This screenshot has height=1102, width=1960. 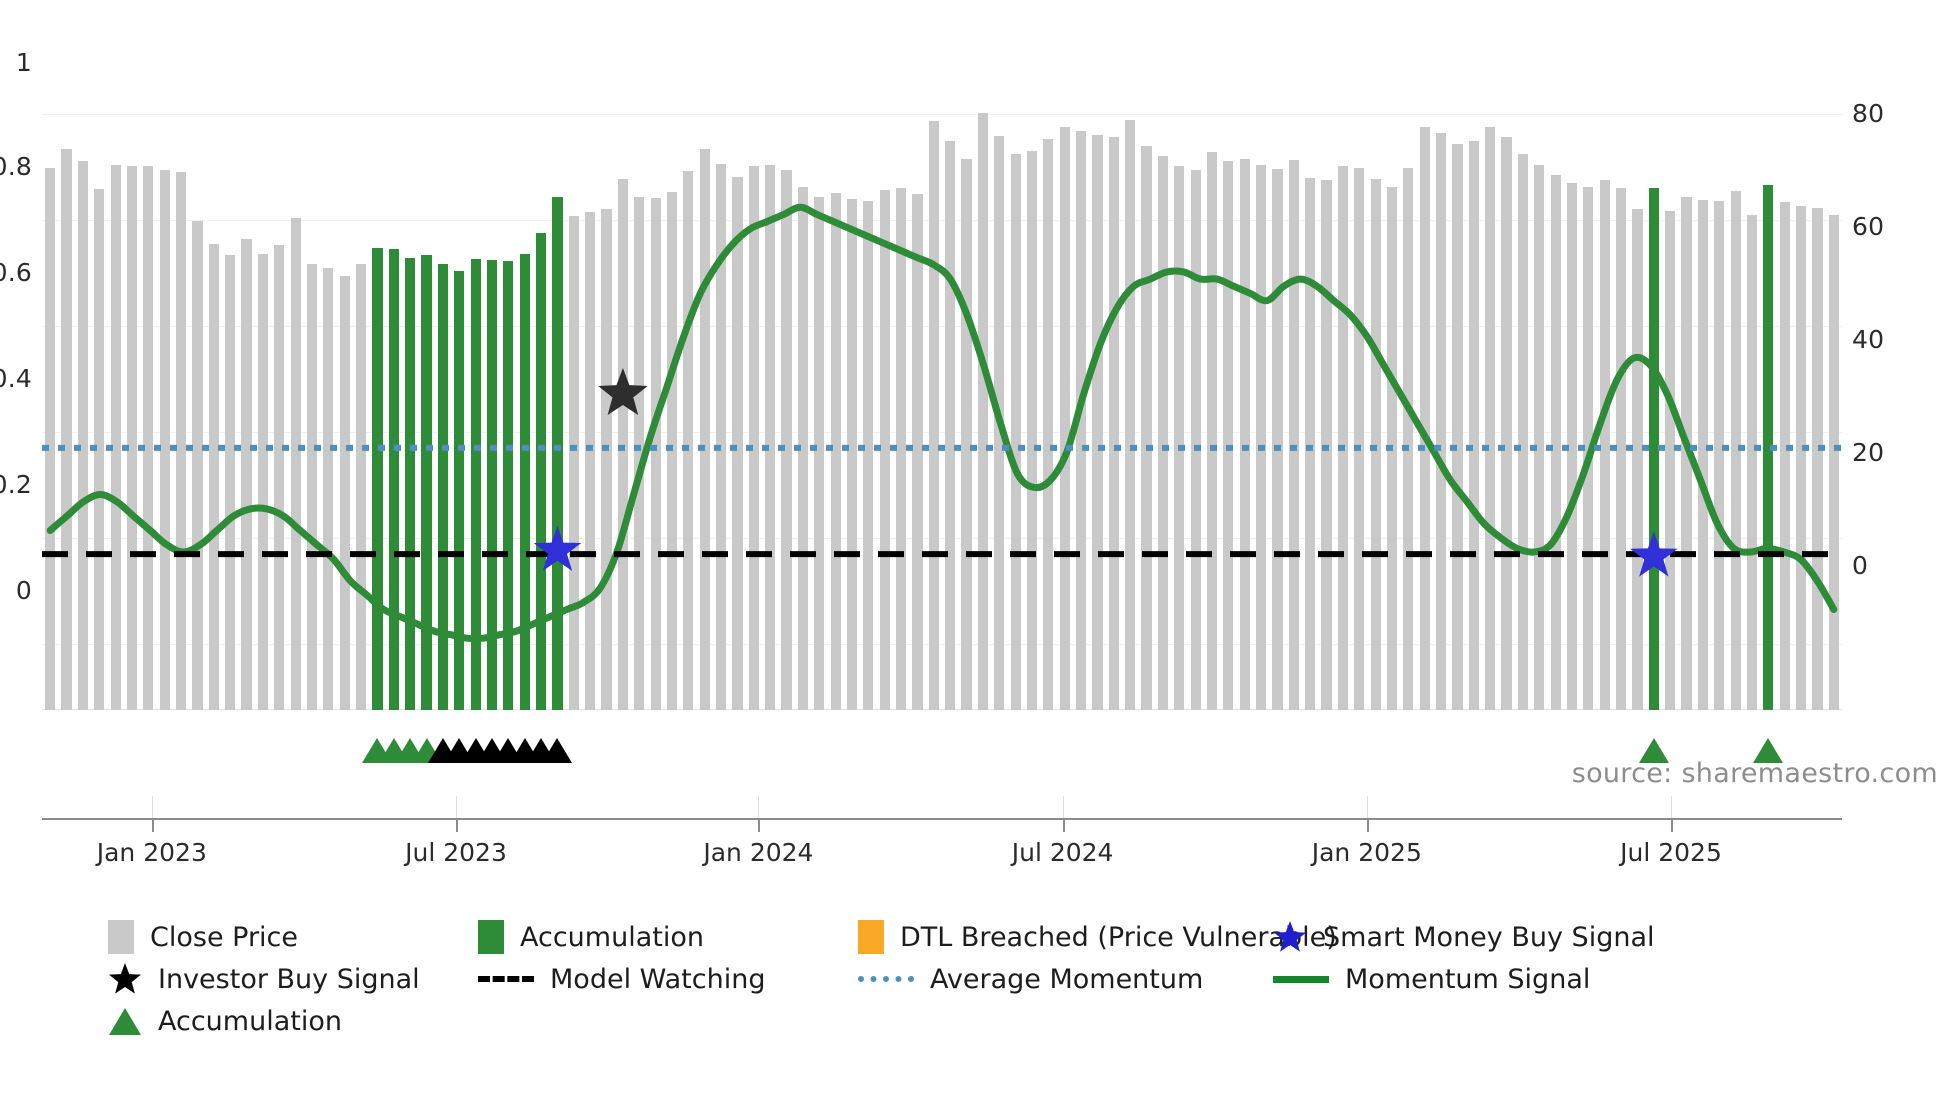 I want to click on x-axis-label: Jul 2024, so click(x=1062, y=852).